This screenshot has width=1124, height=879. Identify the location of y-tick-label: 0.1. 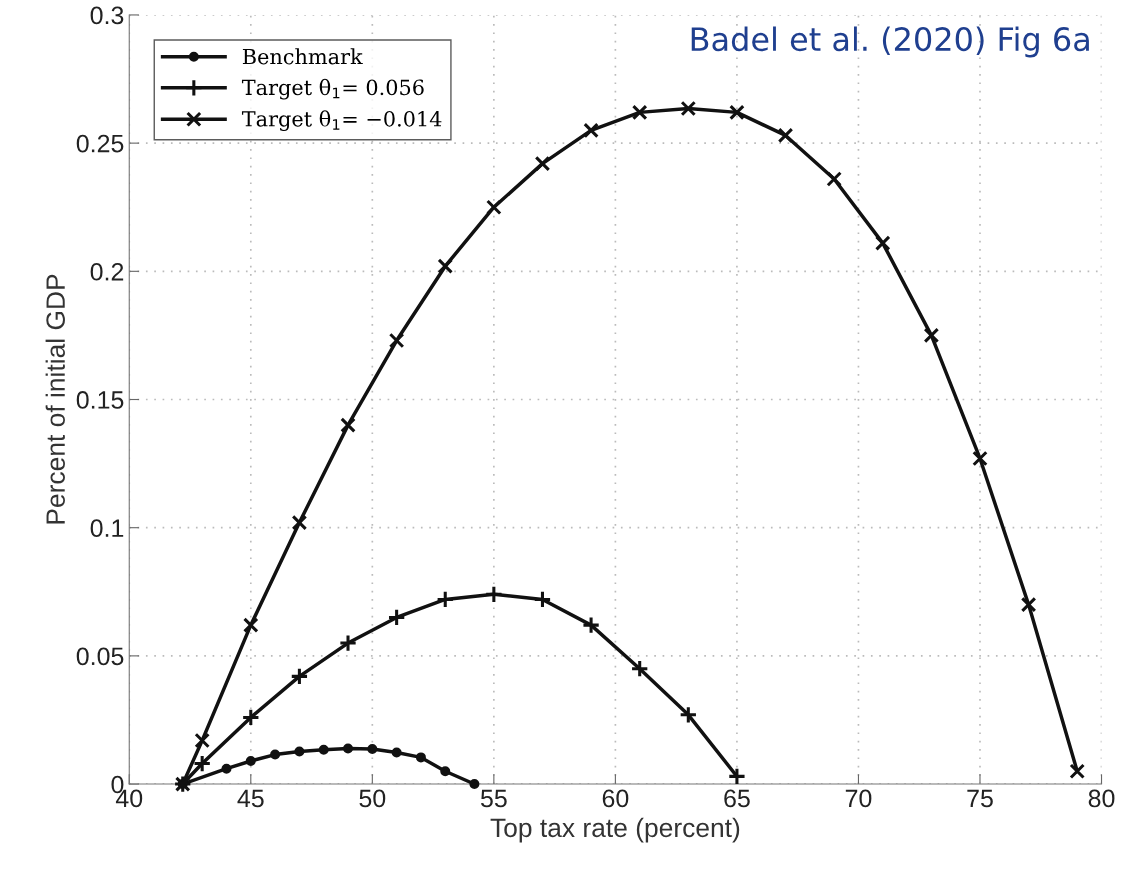
(107, 528).